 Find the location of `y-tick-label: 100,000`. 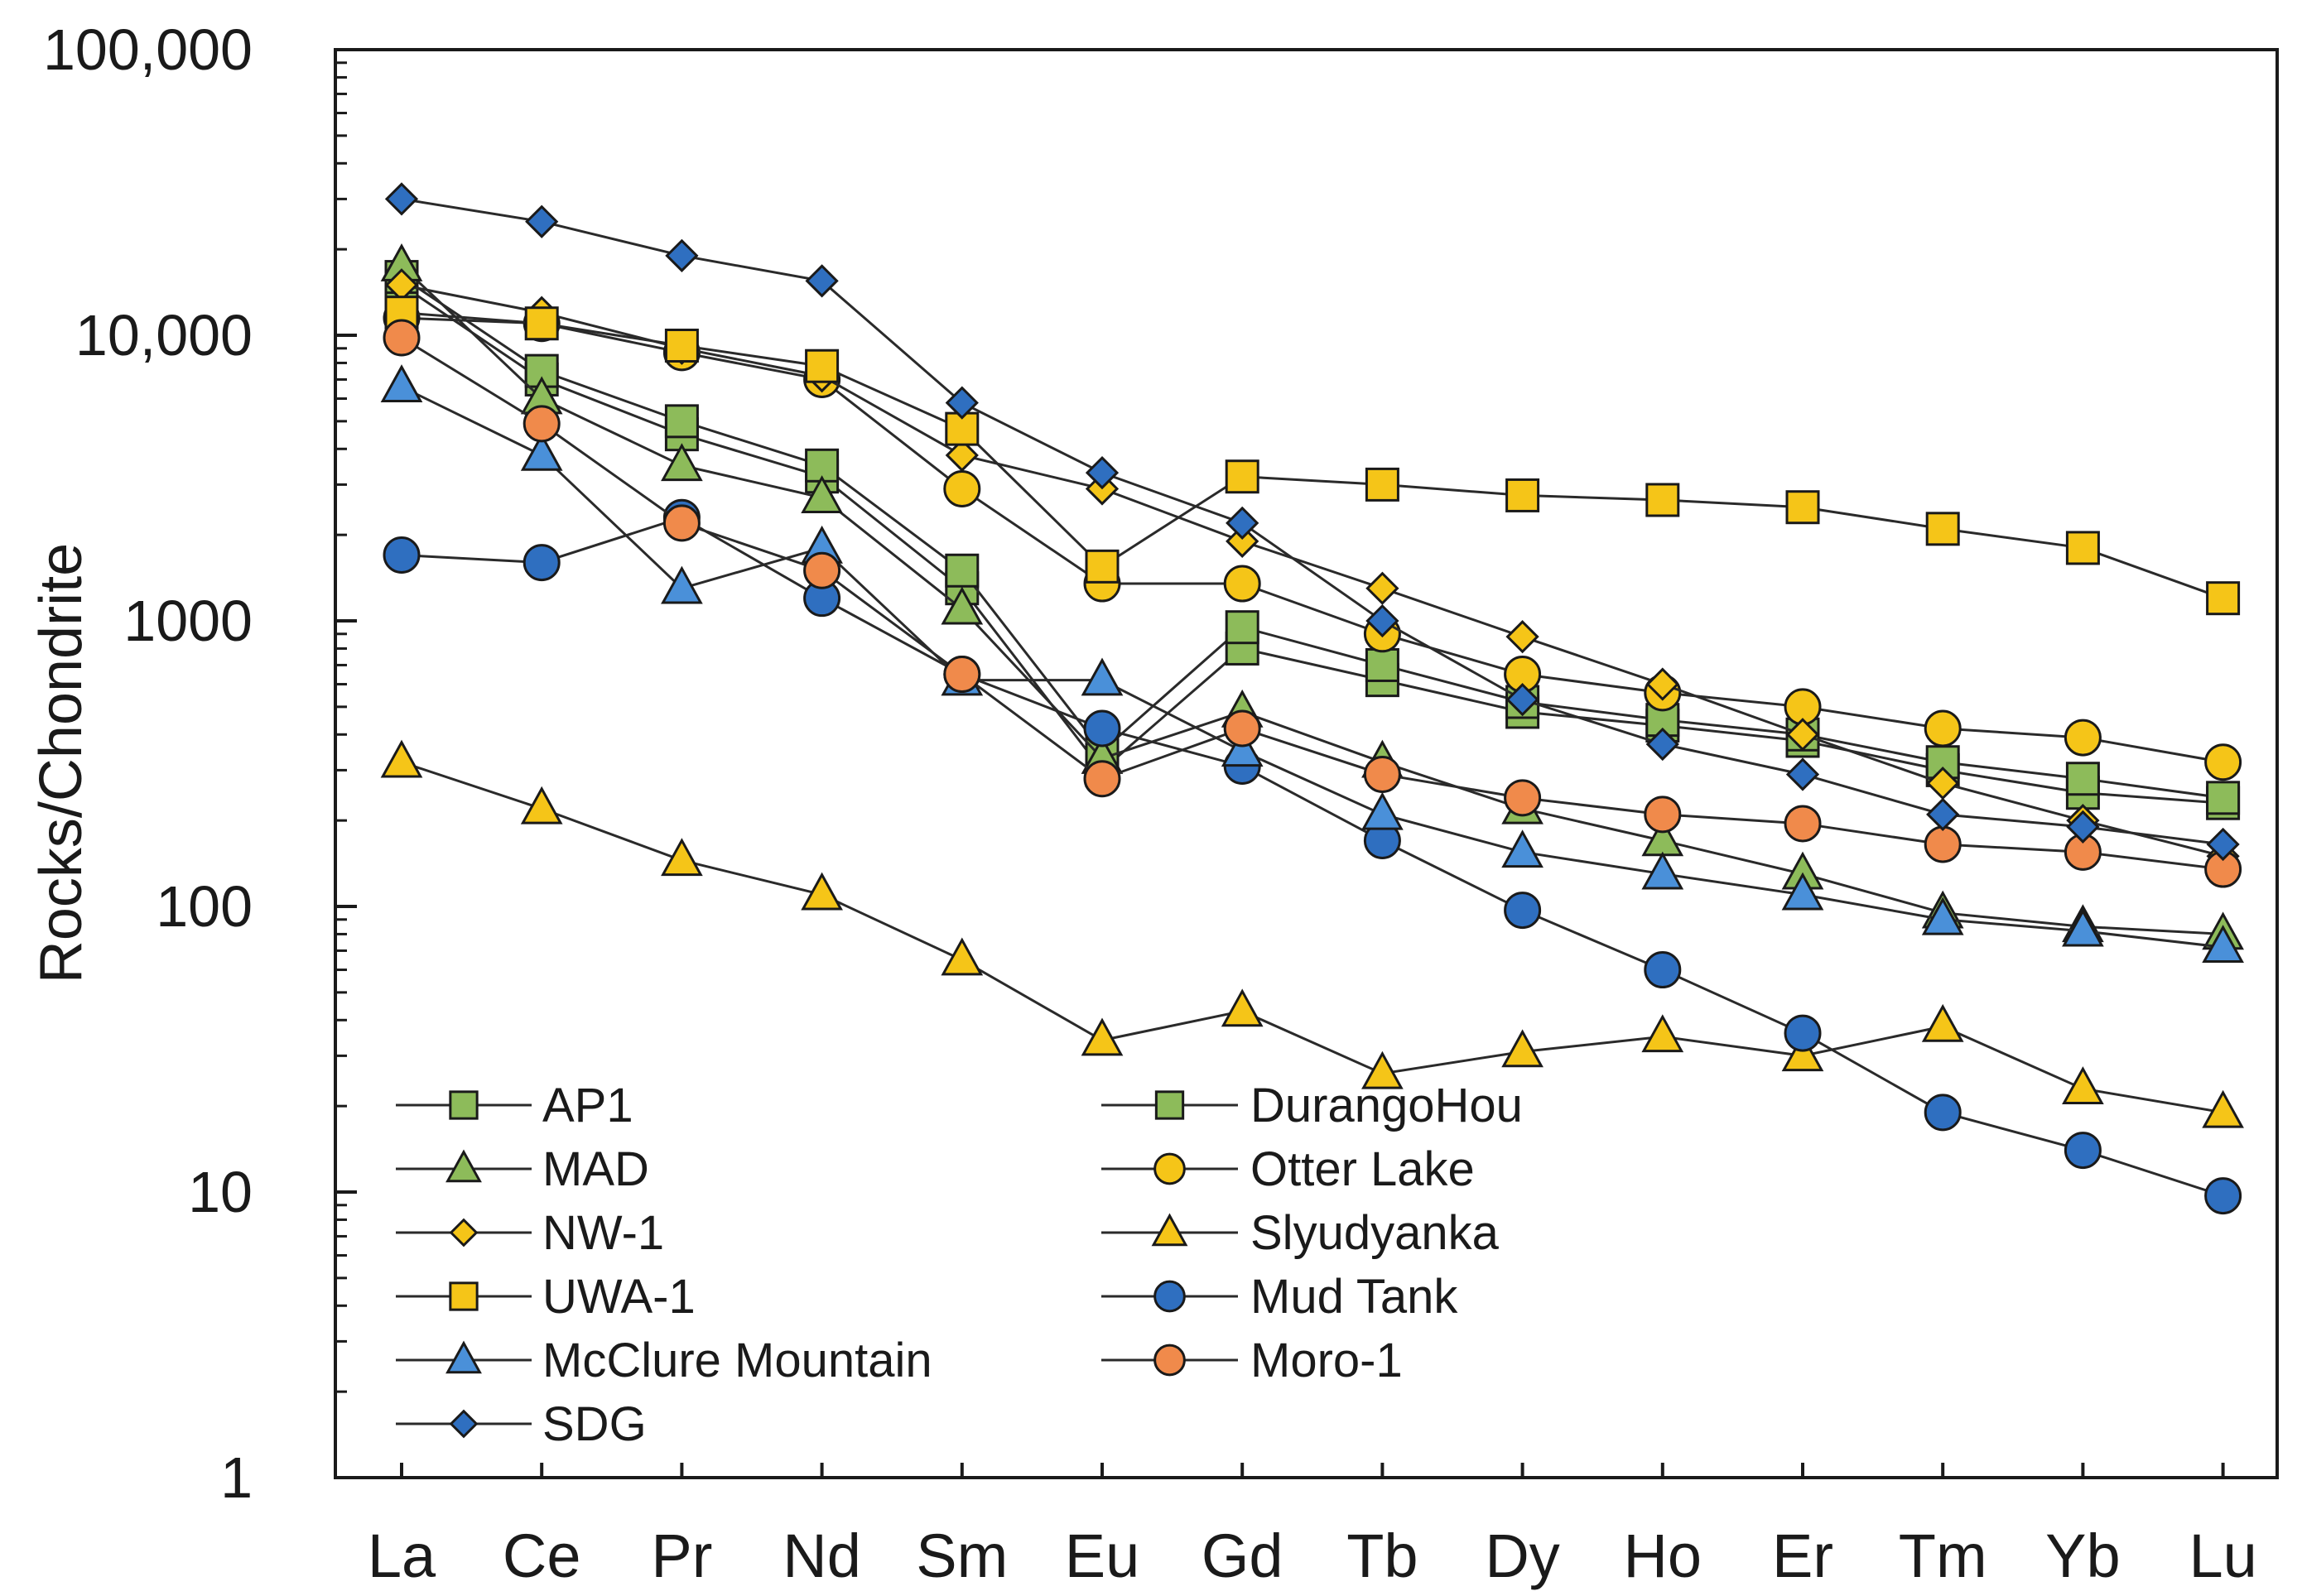

y-tick-label: 100,000 is located at coordinates (148, 49).